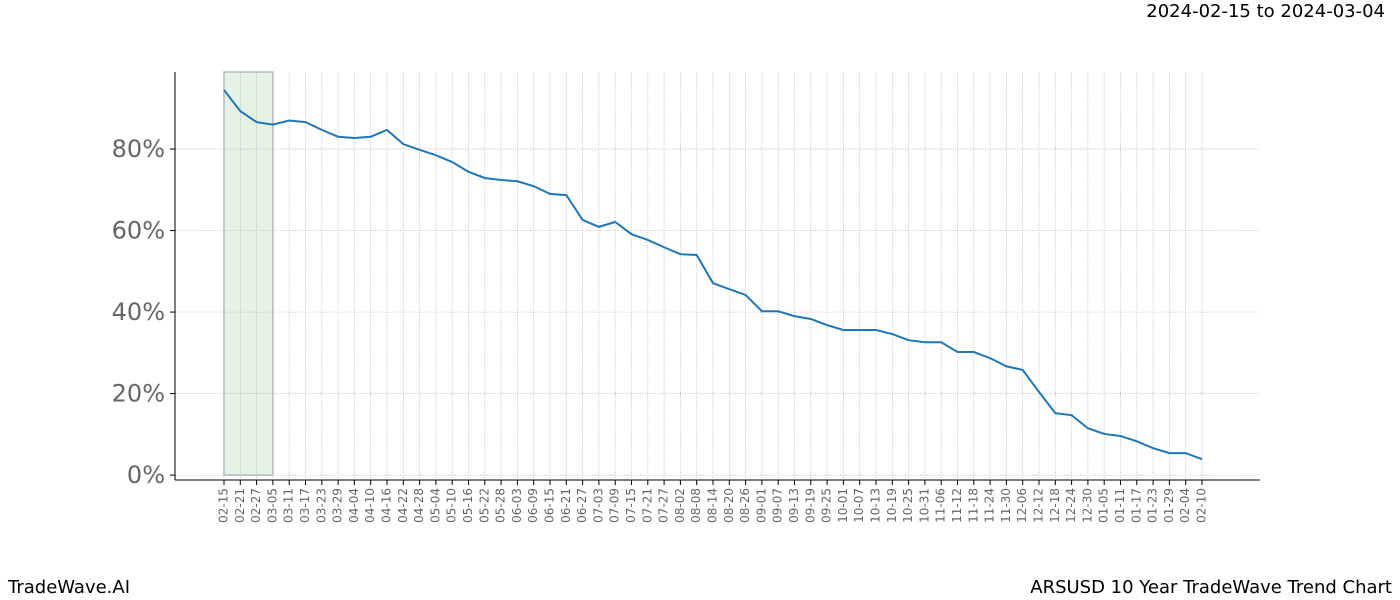 The width and height of the screenshot is (1400, 600). What do you see at coordinates (1055, 505) in the screenshot?
I see `x-tick-label: 12-18` at bounding box center [1055, 505].